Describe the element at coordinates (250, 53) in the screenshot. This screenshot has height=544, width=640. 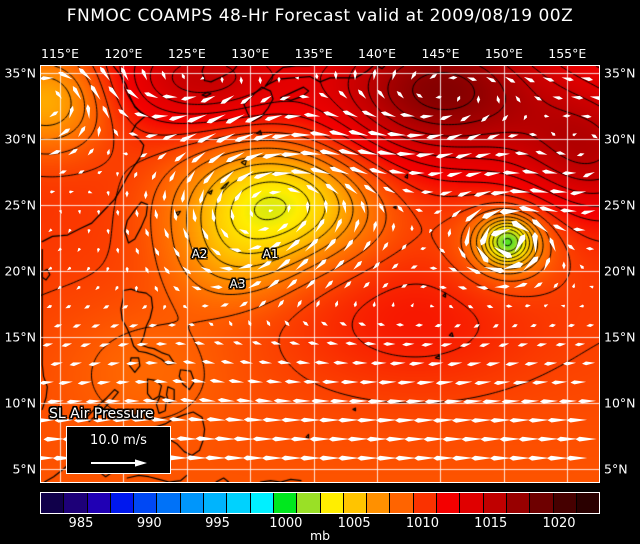
I see `lon-tick-label: 130°E` at that location.